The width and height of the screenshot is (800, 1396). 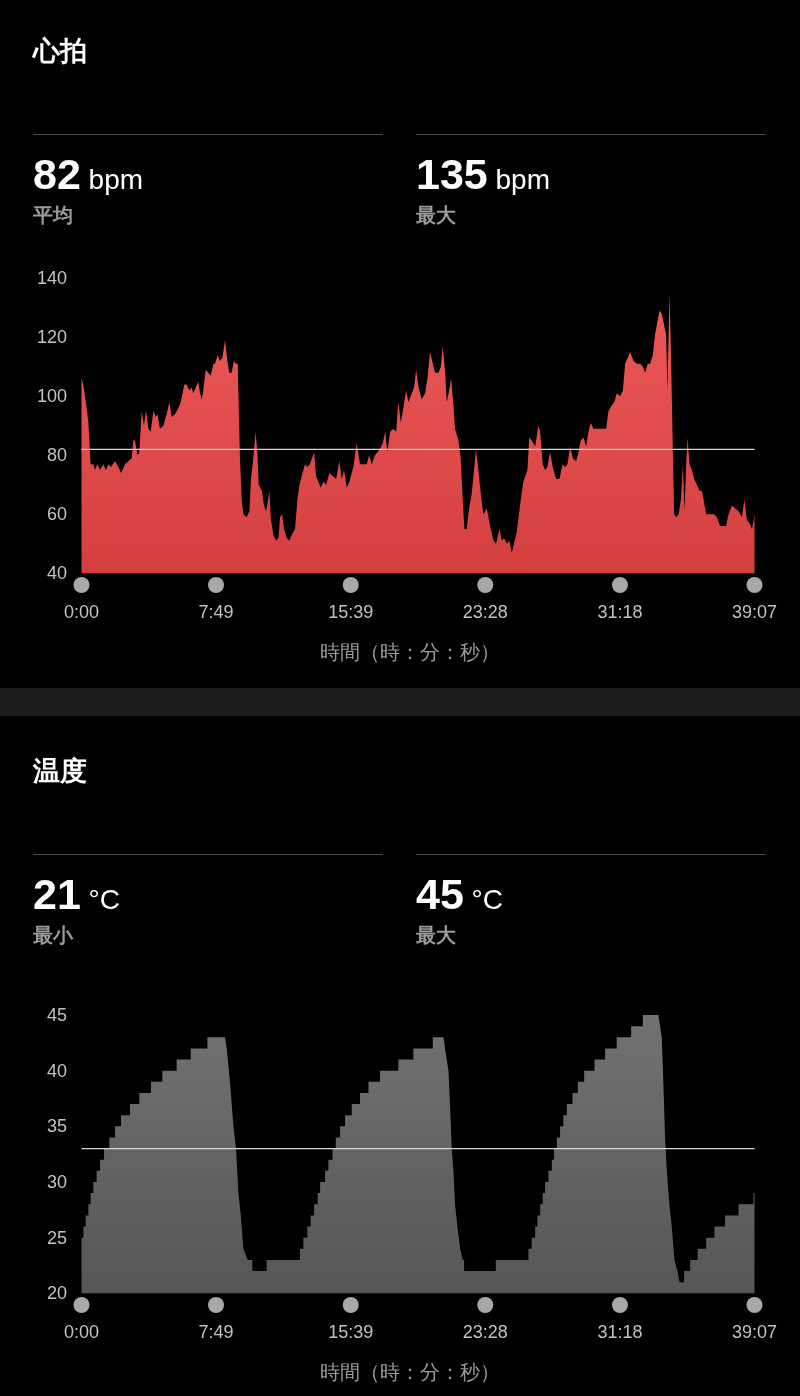 What do you see at coordinates (53, 215) in the screenshot?
I see `annotation: 平均` at bounding box center [53, 215].